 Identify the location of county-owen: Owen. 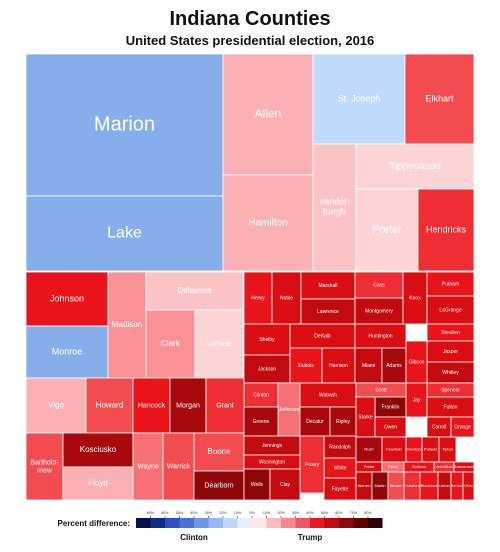
(390, 427).